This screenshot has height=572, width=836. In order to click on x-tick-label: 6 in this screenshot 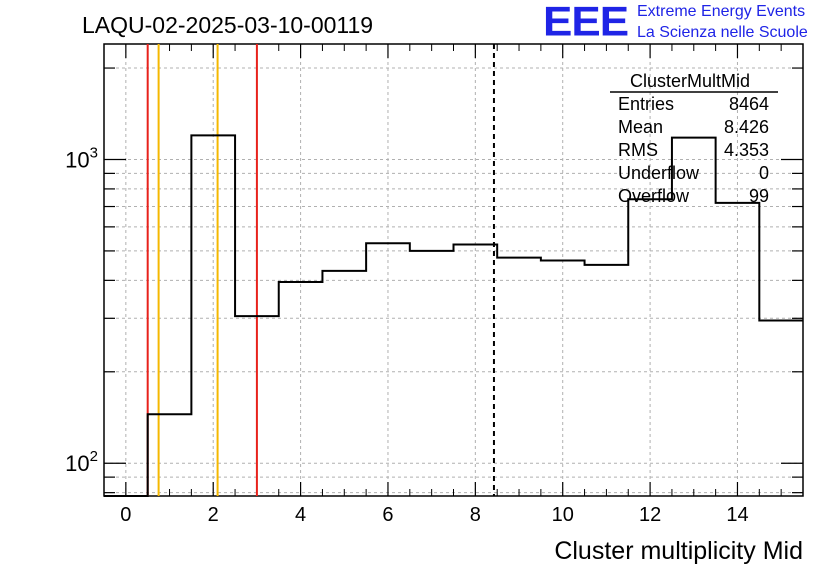, I will do `click(387, 515)`.